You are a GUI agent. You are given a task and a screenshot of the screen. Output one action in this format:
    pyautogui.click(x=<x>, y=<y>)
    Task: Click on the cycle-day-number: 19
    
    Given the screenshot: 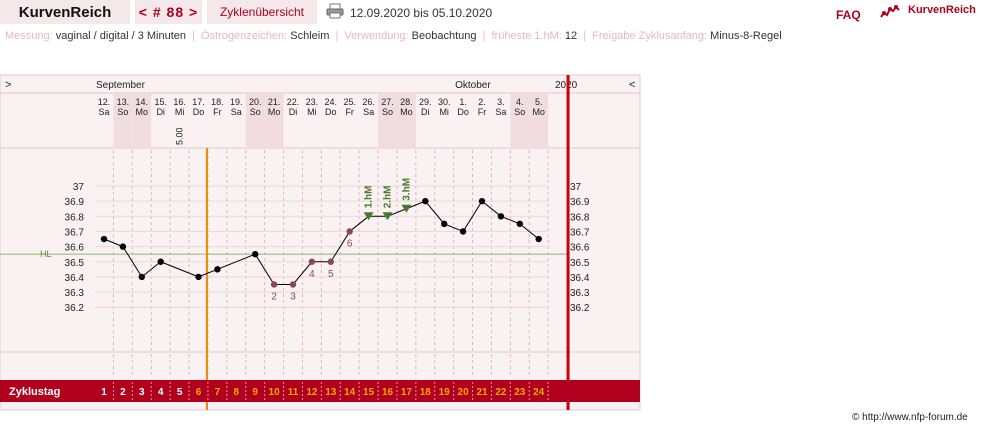 What is the action you would take?
    pyautogui.click(x=445, y=392)
    